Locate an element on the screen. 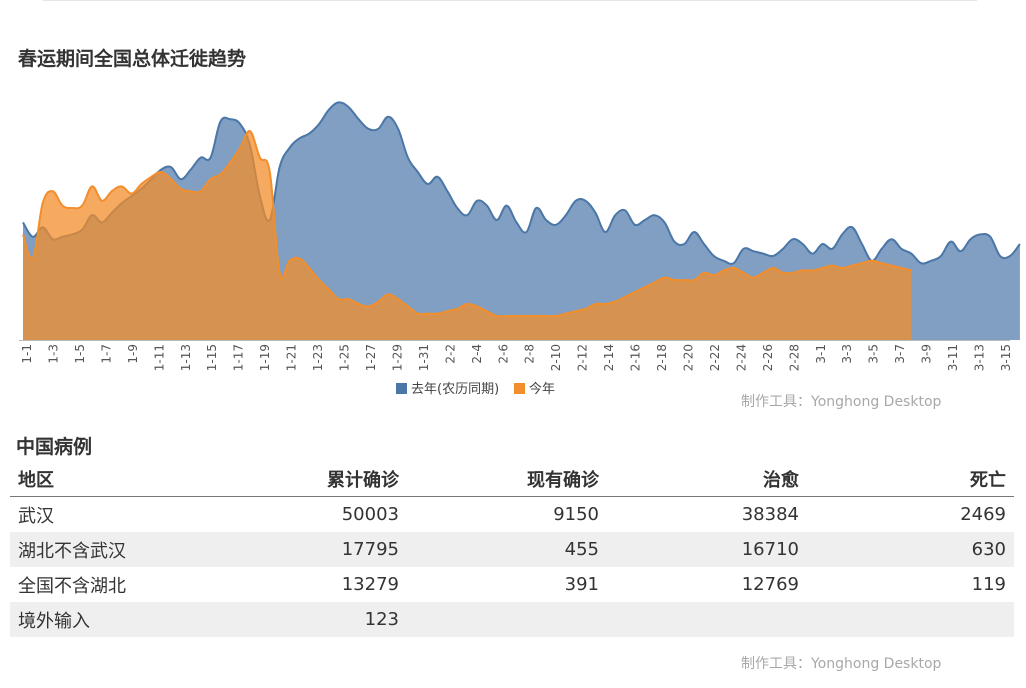 The height and width of the screenshot is (688, 1026). cell-deaths: 2469 is located at coordinates (983, 514).